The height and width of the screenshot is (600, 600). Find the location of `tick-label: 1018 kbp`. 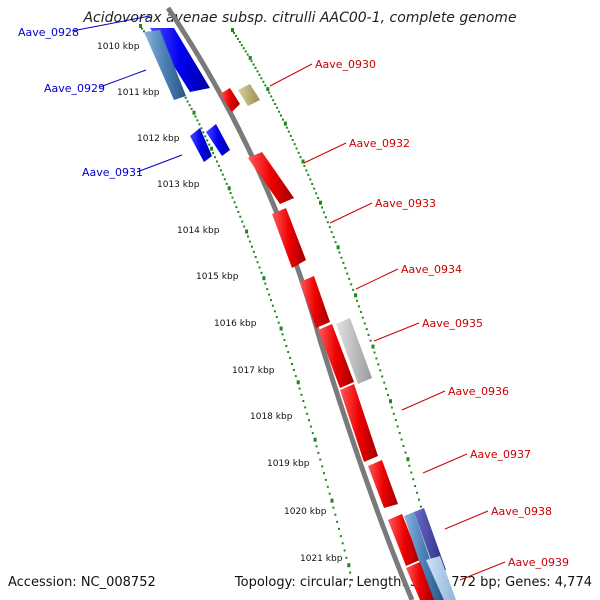

tick-label: 1018 kbp is located at coordinates (271, 417).